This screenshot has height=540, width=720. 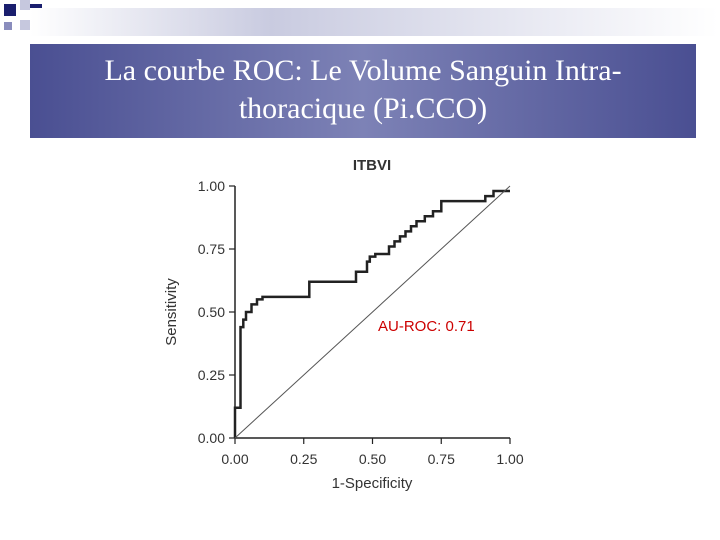 I want to click on y-tick-label: 0.75, so click(x=211, y=249).